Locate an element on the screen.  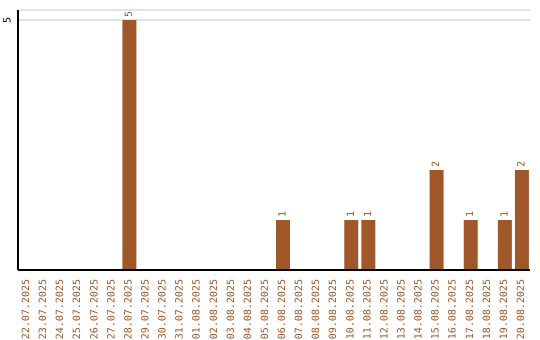
x-tick-label: 22.07.2025 is located at coordinates (26, 309).